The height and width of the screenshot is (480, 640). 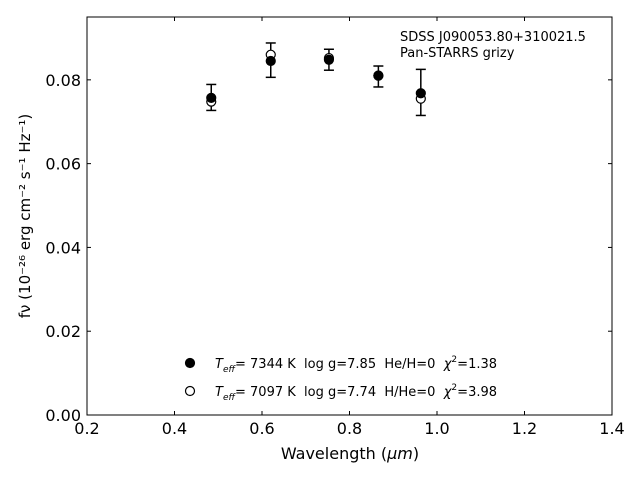 I want to click on legend-marker-open, so click(x=190, y=391).